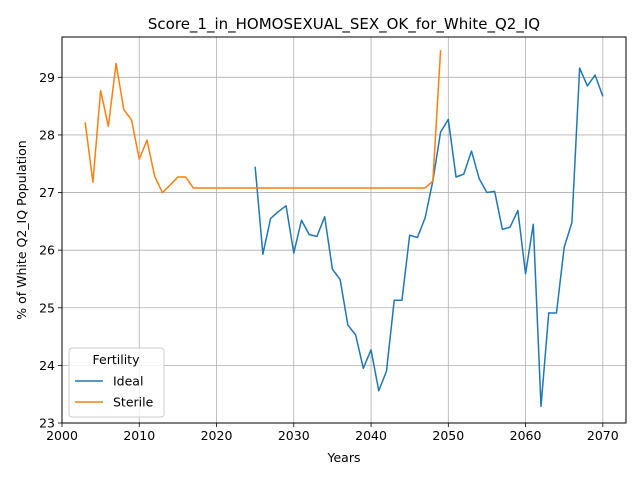 This screenshot has width=640, height=480. Describe the element at coordinates (526, 435) in the screenshot. I see `x-tick-label: 2060` at that location.